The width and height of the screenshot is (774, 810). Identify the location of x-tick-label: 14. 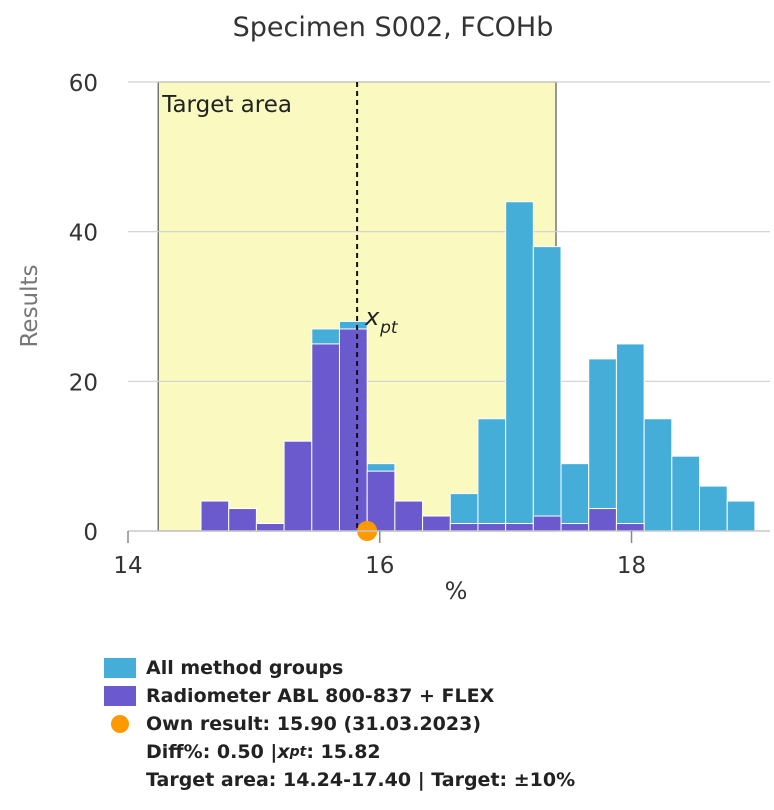
(127, 566).